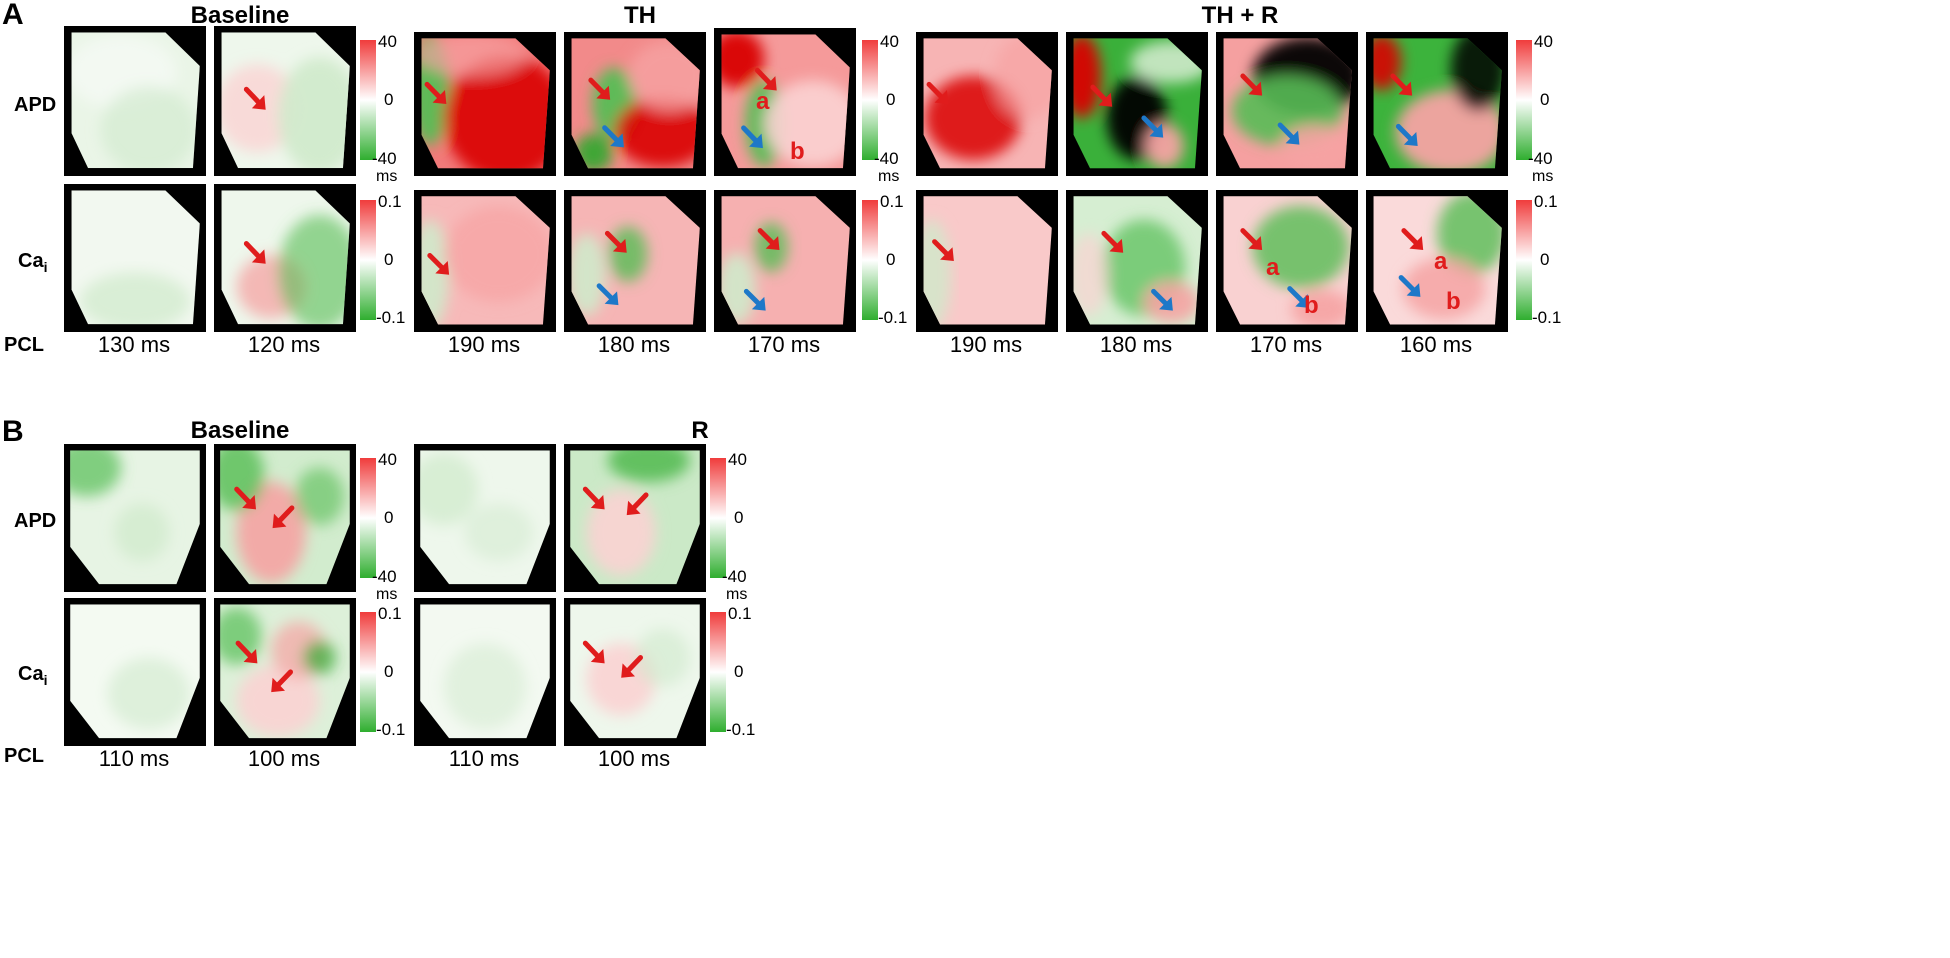  What do you see at coordinates (24, 756) in the screenshot?
I see `row-label-pcl-b: PCL` at bounding box center [24, 756].